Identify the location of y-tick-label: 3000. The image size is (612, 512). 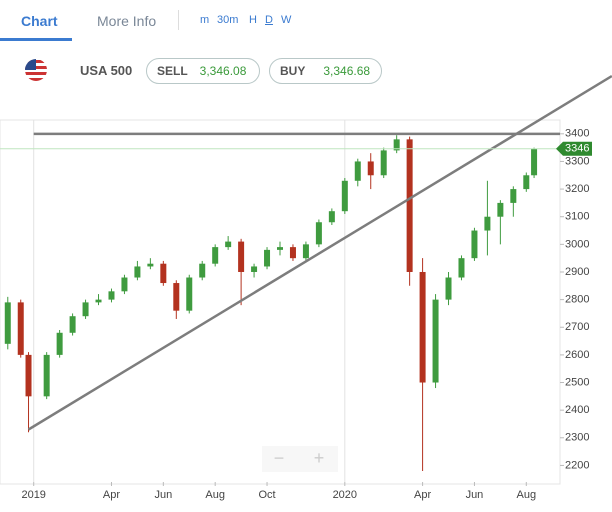
(577, 244).